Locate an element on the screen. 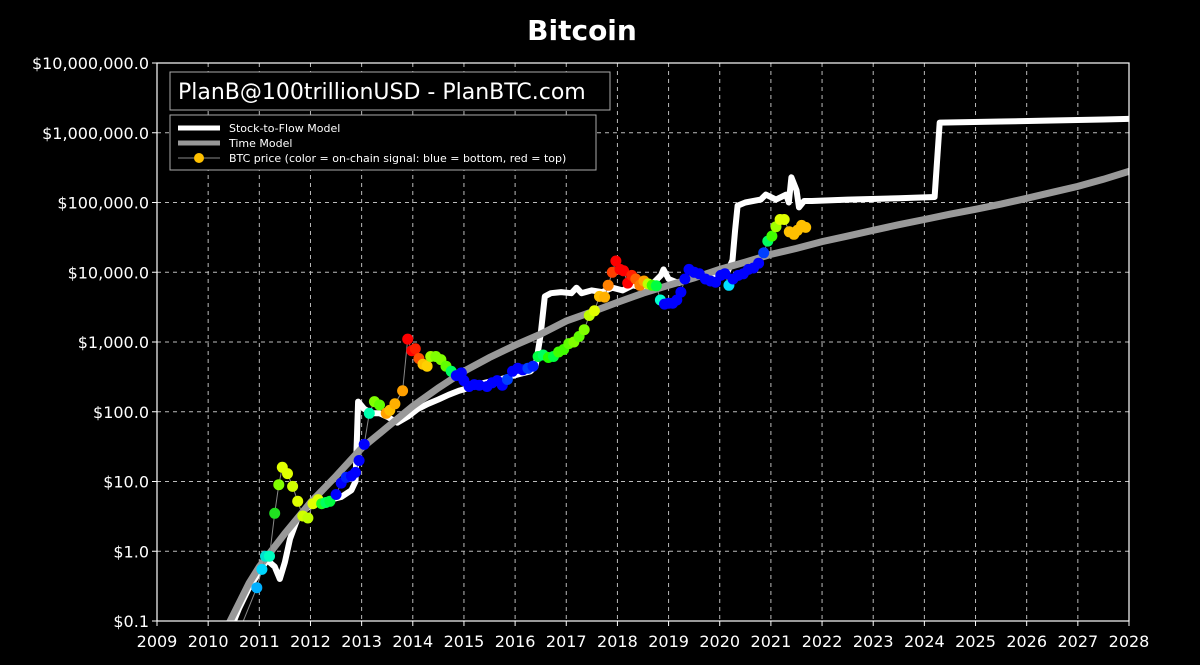 The image size is (1200, 665). x-tick-label: 2012 is located at coordinates (310, 641).